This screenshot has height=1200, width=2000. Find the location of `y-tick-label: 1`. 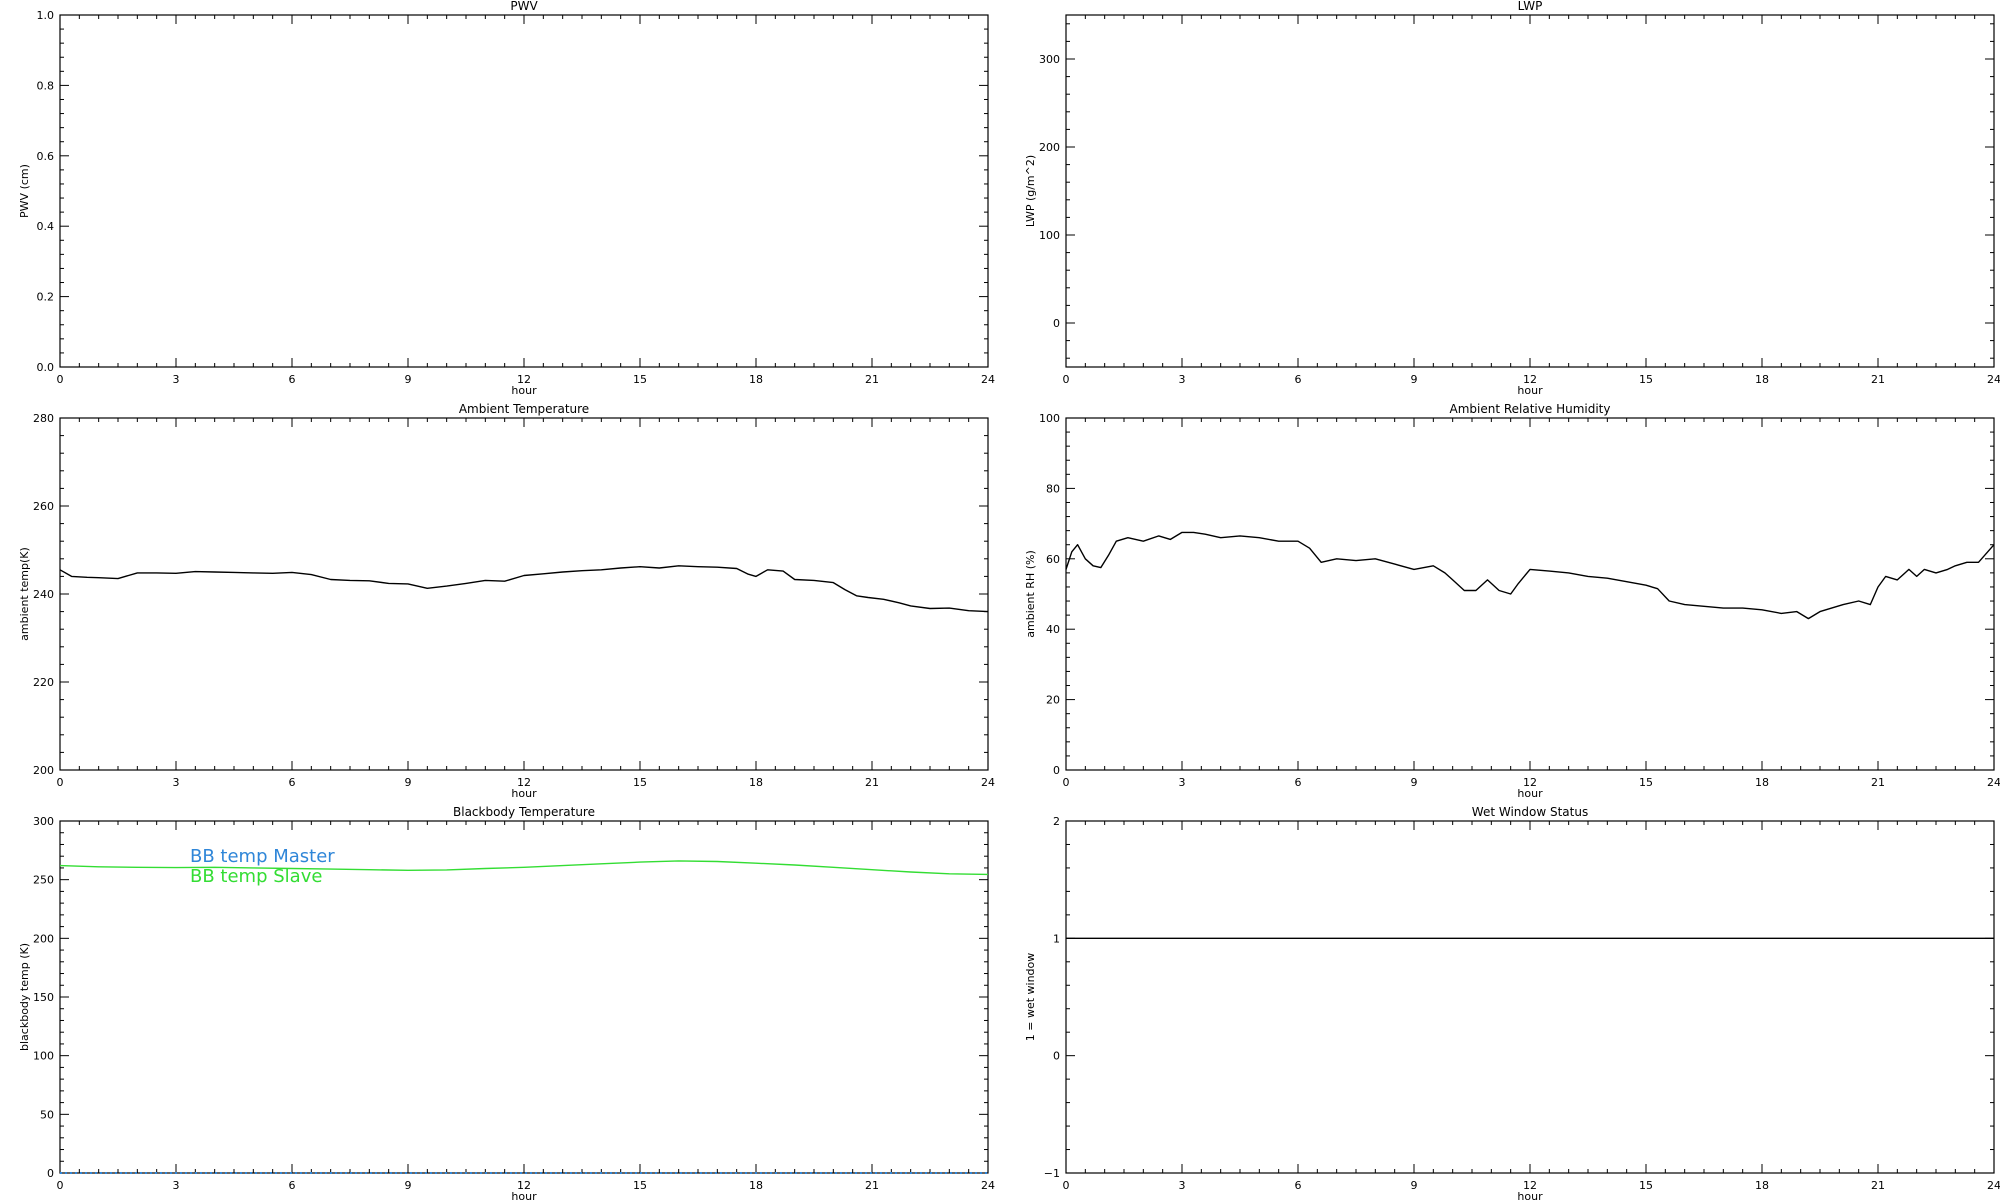

y-tick-label: 1 is located at coordinates (1056, 938).